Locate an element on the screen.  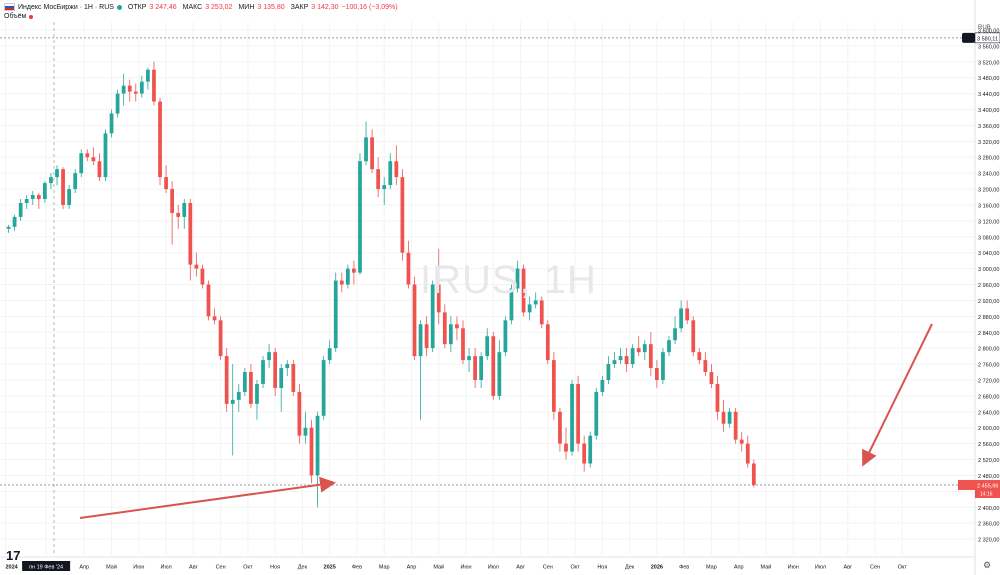
y-tick-label: 3 240,00 is located at coordinates (988, 175).